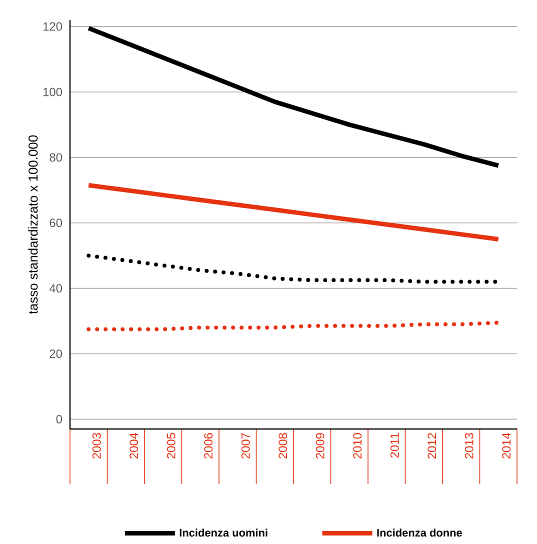 The image size is (537, 544). Describe the element at coordinates (357, 445) in the screenshot. I see `x-tick-label: 2010` at that location.